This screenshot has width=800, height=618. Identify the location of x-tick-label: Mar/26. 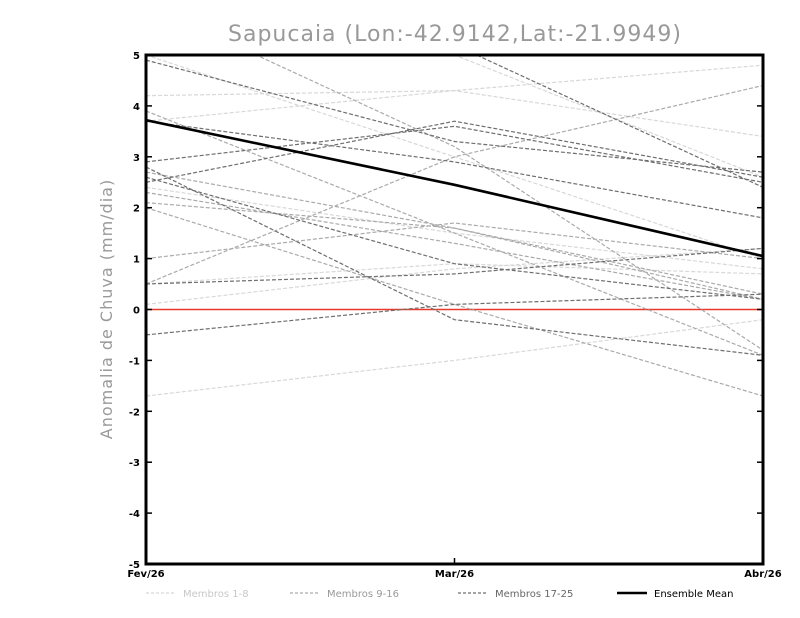
(454, 574).